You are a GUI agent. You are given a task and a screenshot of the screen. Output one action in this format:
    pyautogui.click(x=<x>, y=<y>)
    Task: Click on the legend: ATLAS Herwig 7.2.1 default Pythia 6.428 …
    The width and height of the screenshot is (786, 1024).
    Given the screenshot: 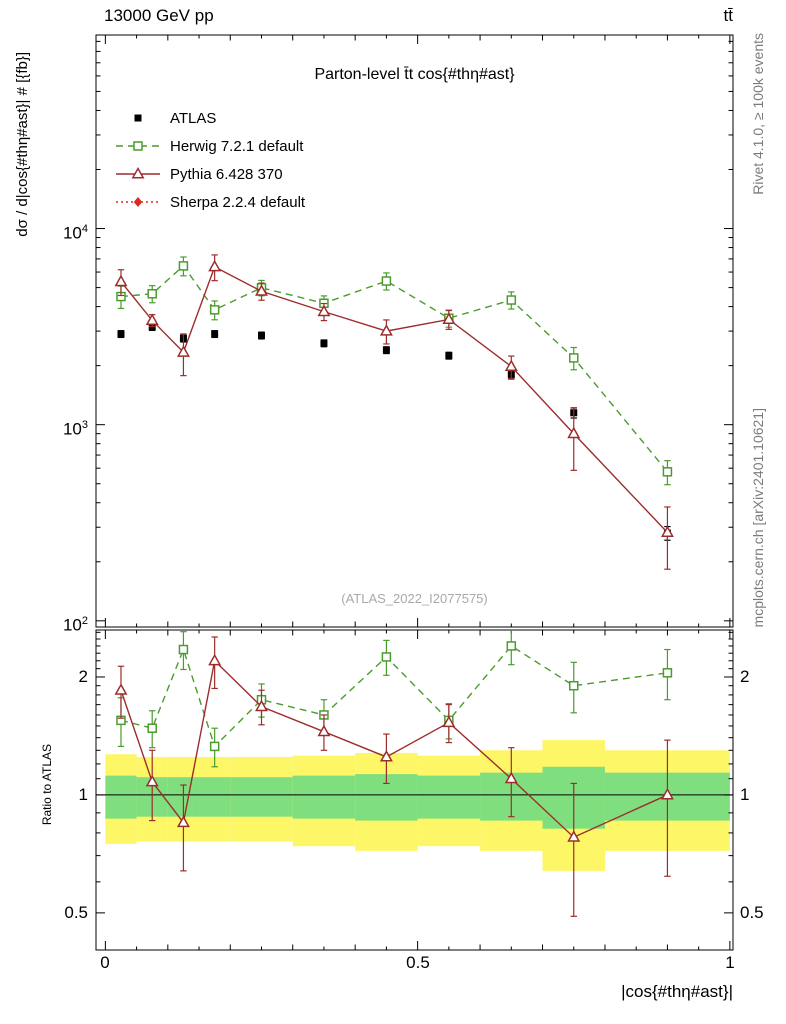 What is the action you would take?
    pyautogui.click(x=209, y=160)
    